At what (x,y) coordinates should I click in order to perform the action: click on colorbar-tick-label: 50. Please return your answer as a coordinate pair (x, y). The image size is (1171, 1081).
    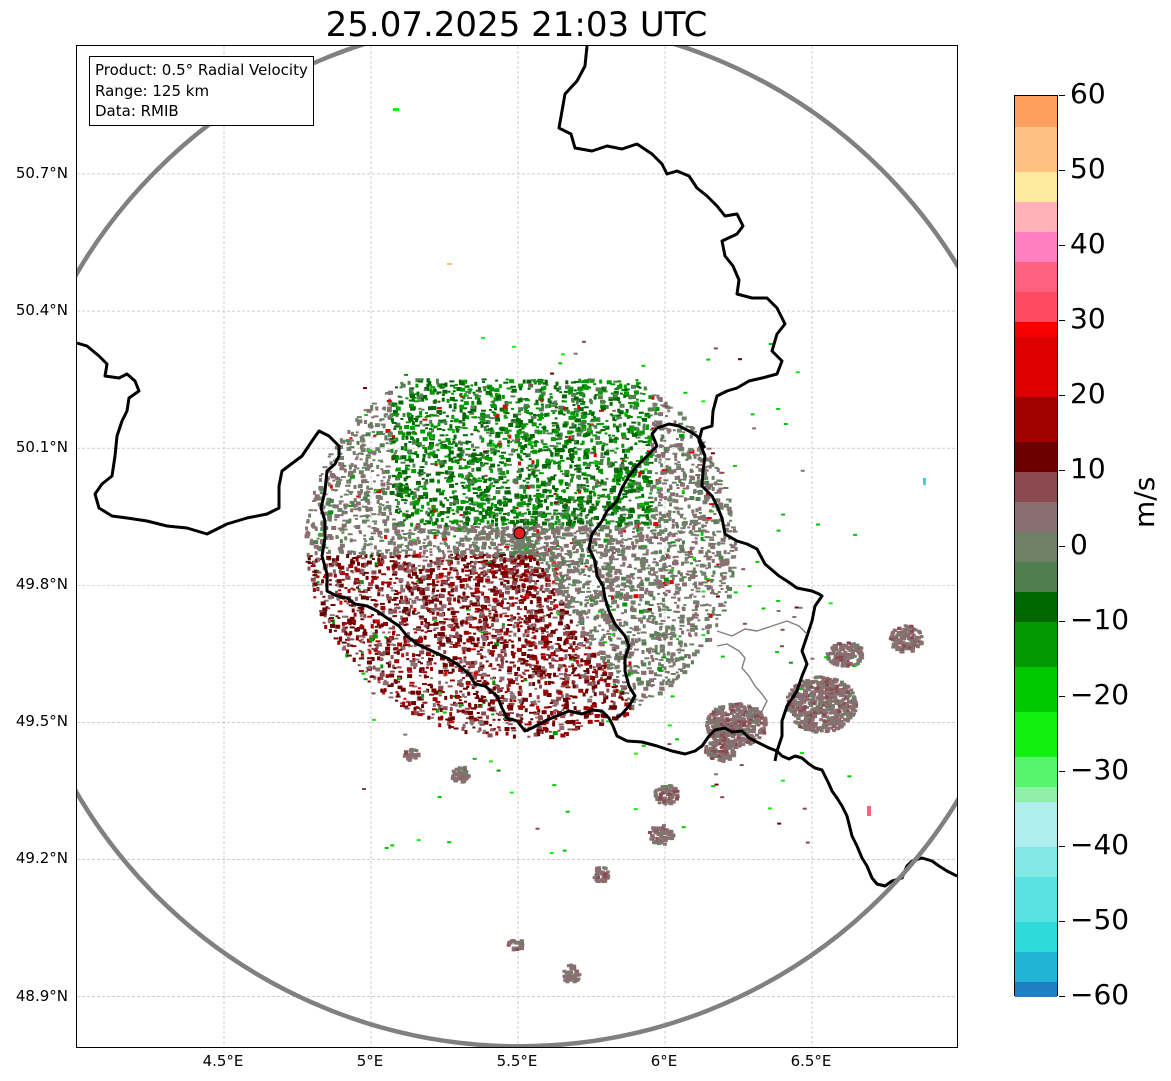
    Looking at the image, I should click on (1088, 169).